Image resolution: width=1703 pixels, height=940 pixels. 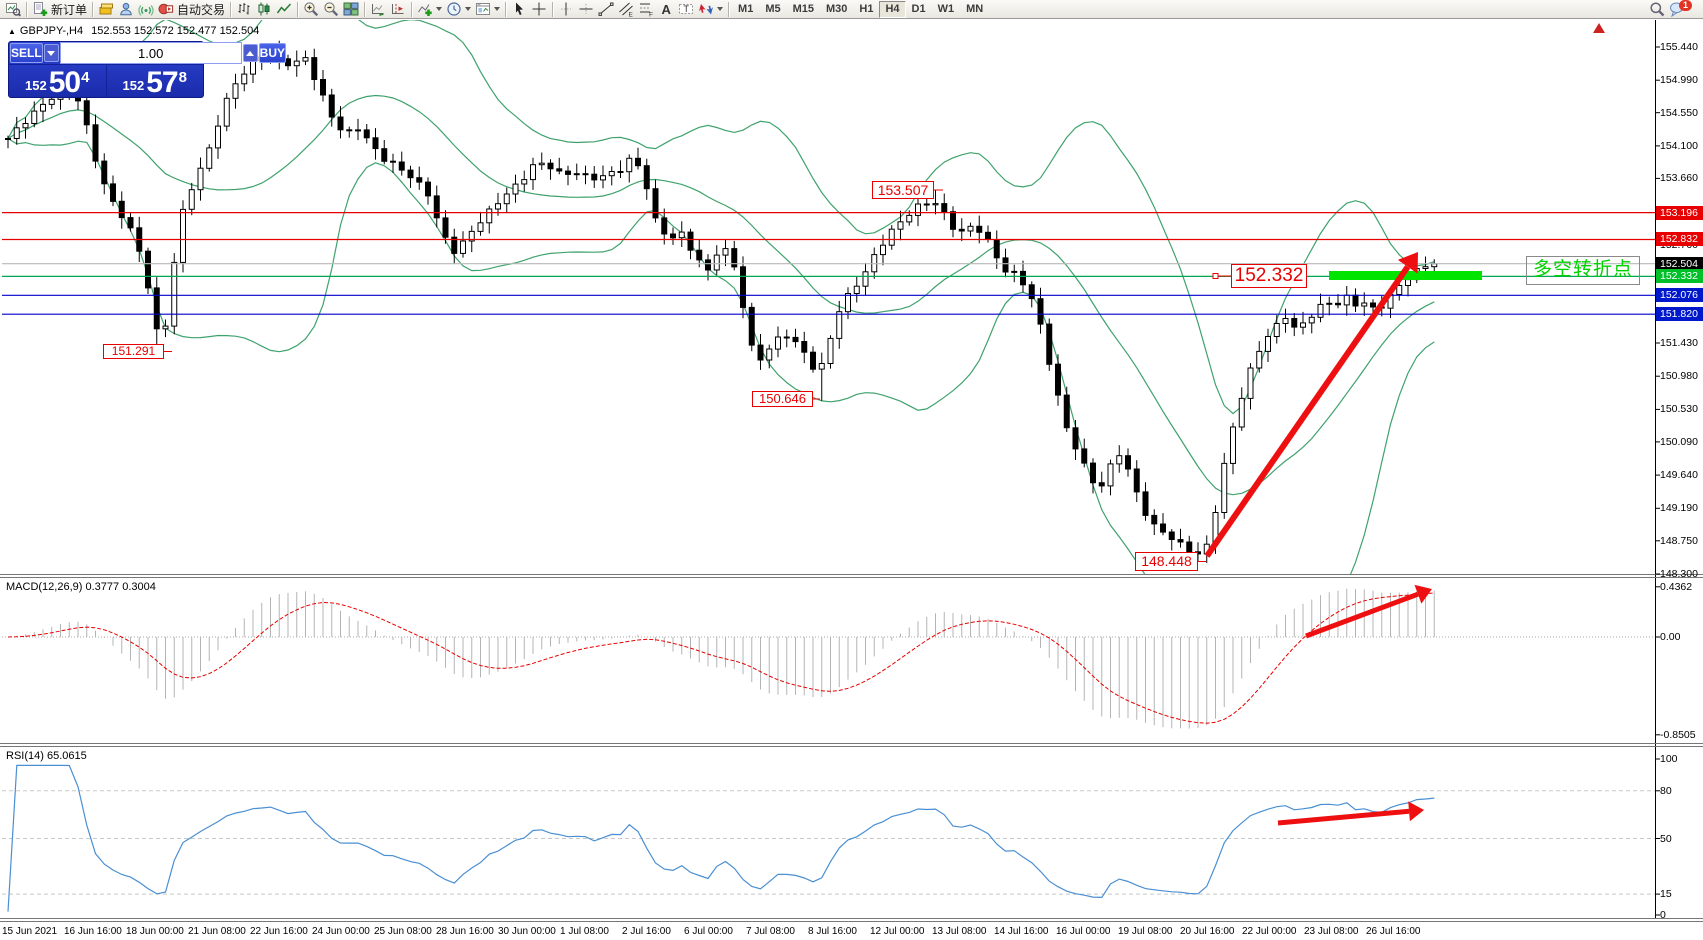 I want to click on equidistant-channel-button: E, so click(x=626, y=9).